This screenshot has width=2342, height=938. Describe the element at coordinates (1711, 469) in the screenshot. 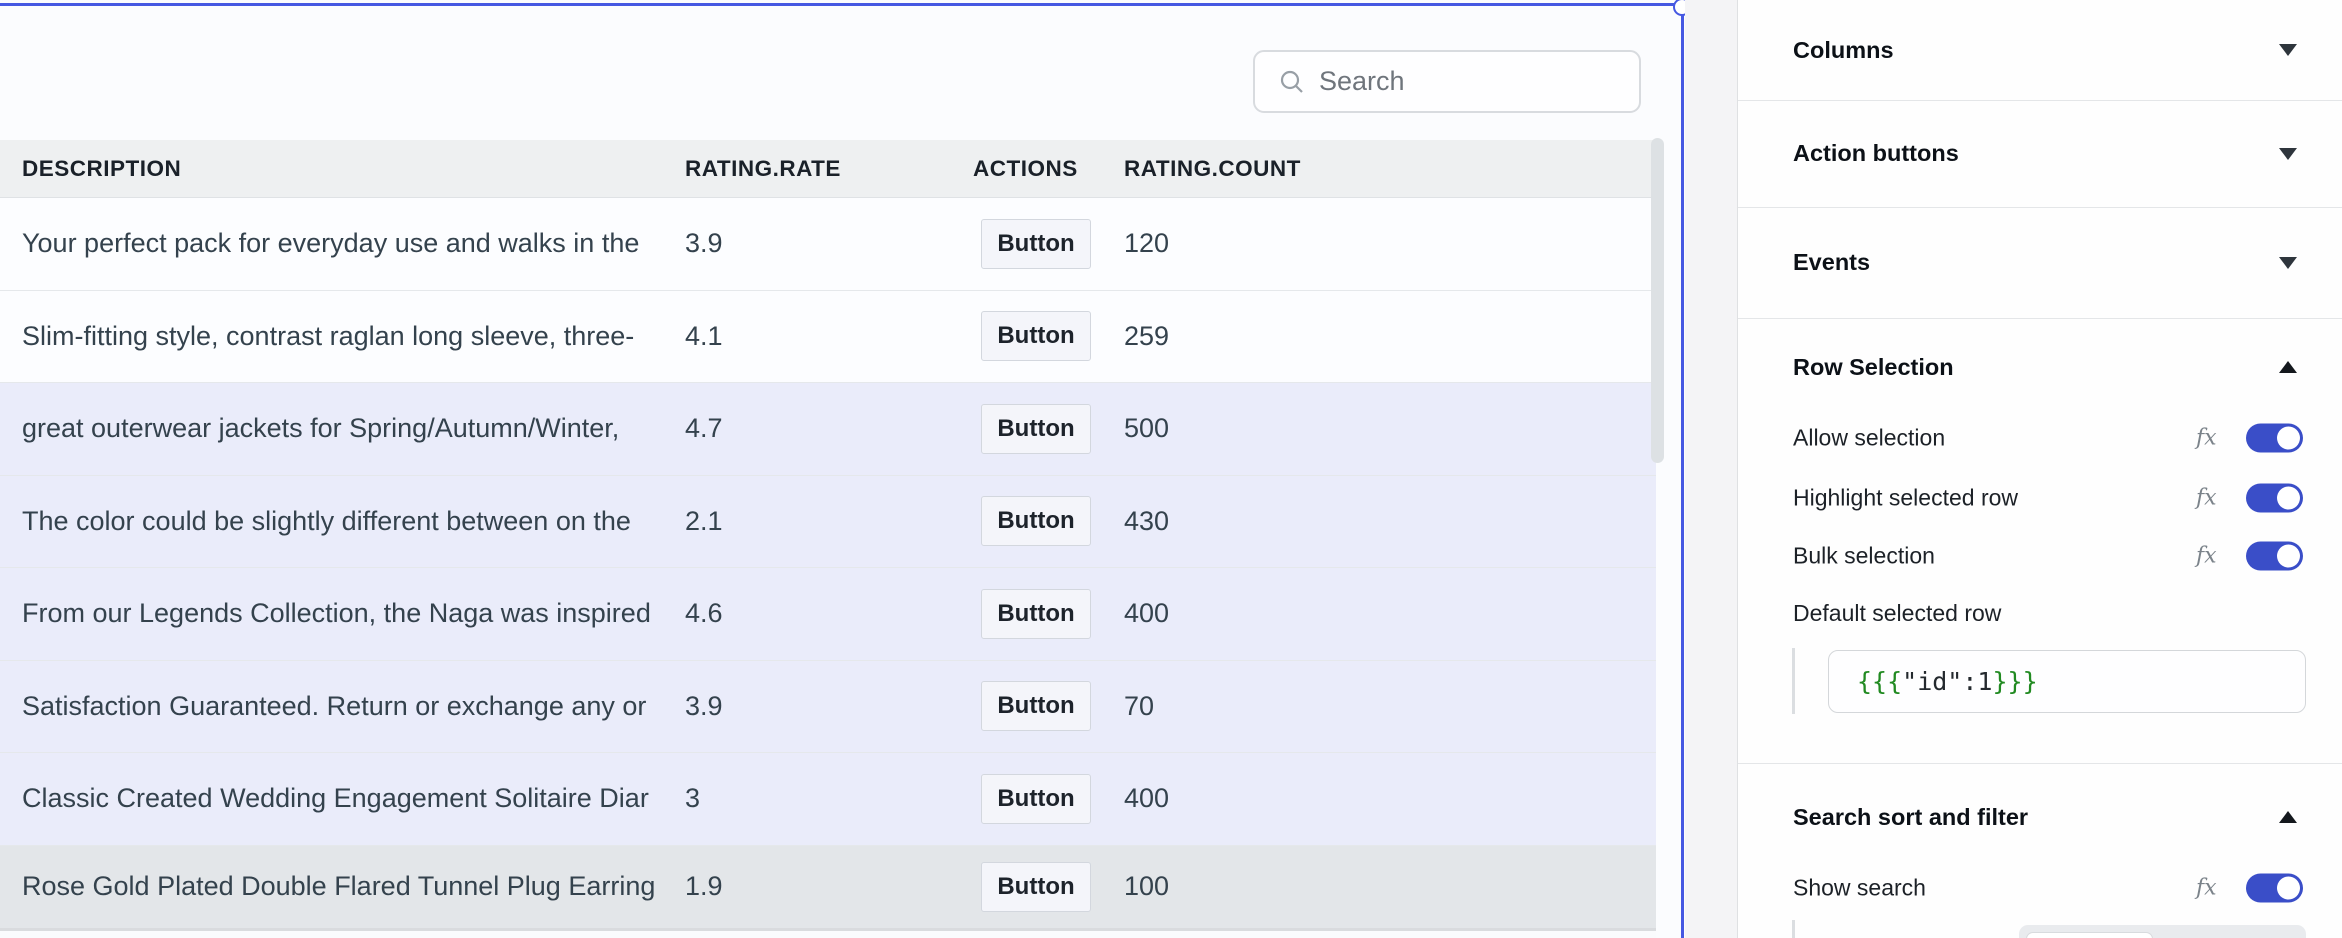

I see `canvas-gutter` at that location.